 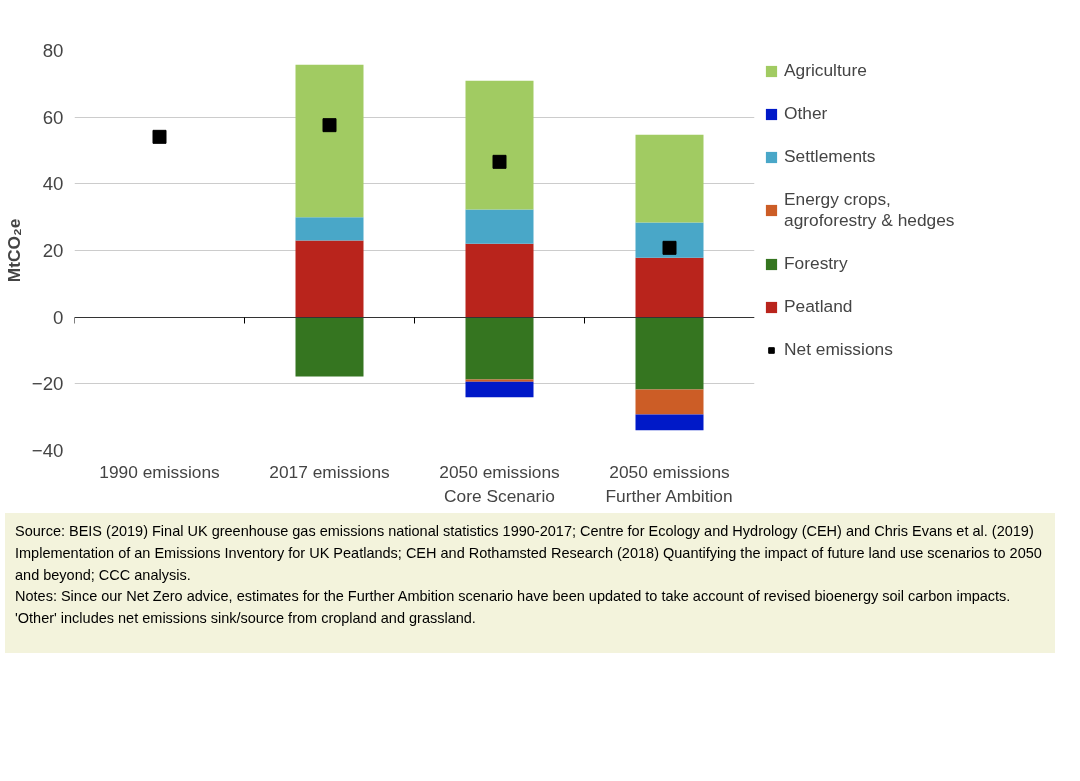 What do you see at coordinates (513, 607) in the screenshot?
I see `text: Notes: Since our Net Zero advice, estimates for the Further Ambition scenario have been updated to take account of revised bioenergy soil carbon impacts. 'Other' includes net emissions sink/source from cropland and grassland.` at bounding box center [513, 607].